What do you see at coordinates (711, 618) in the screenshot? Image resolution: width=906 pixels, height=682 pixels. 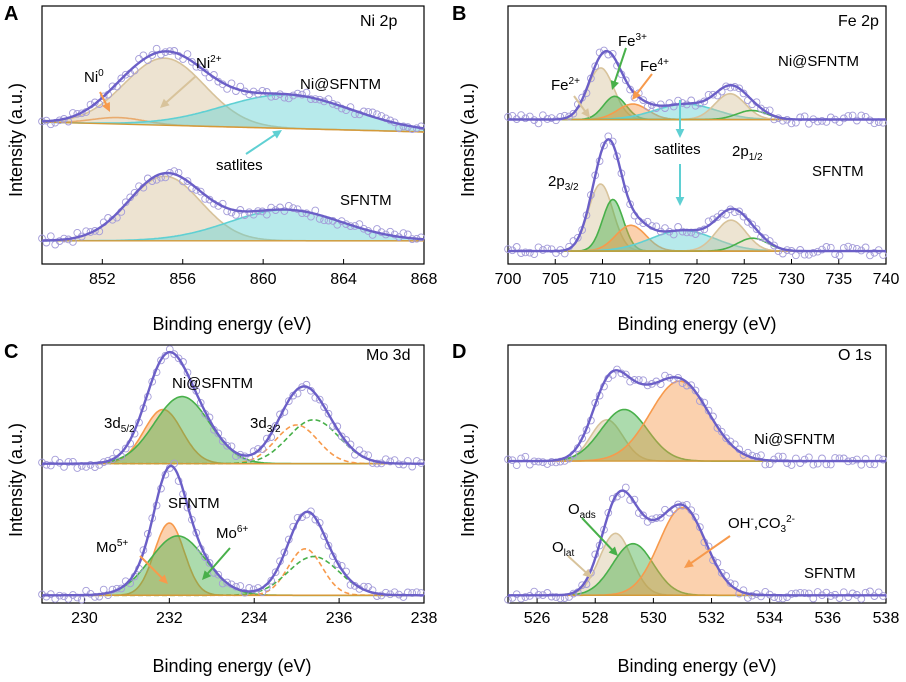 I see `x-tick-label: 532` at bounding box center [711, 618].